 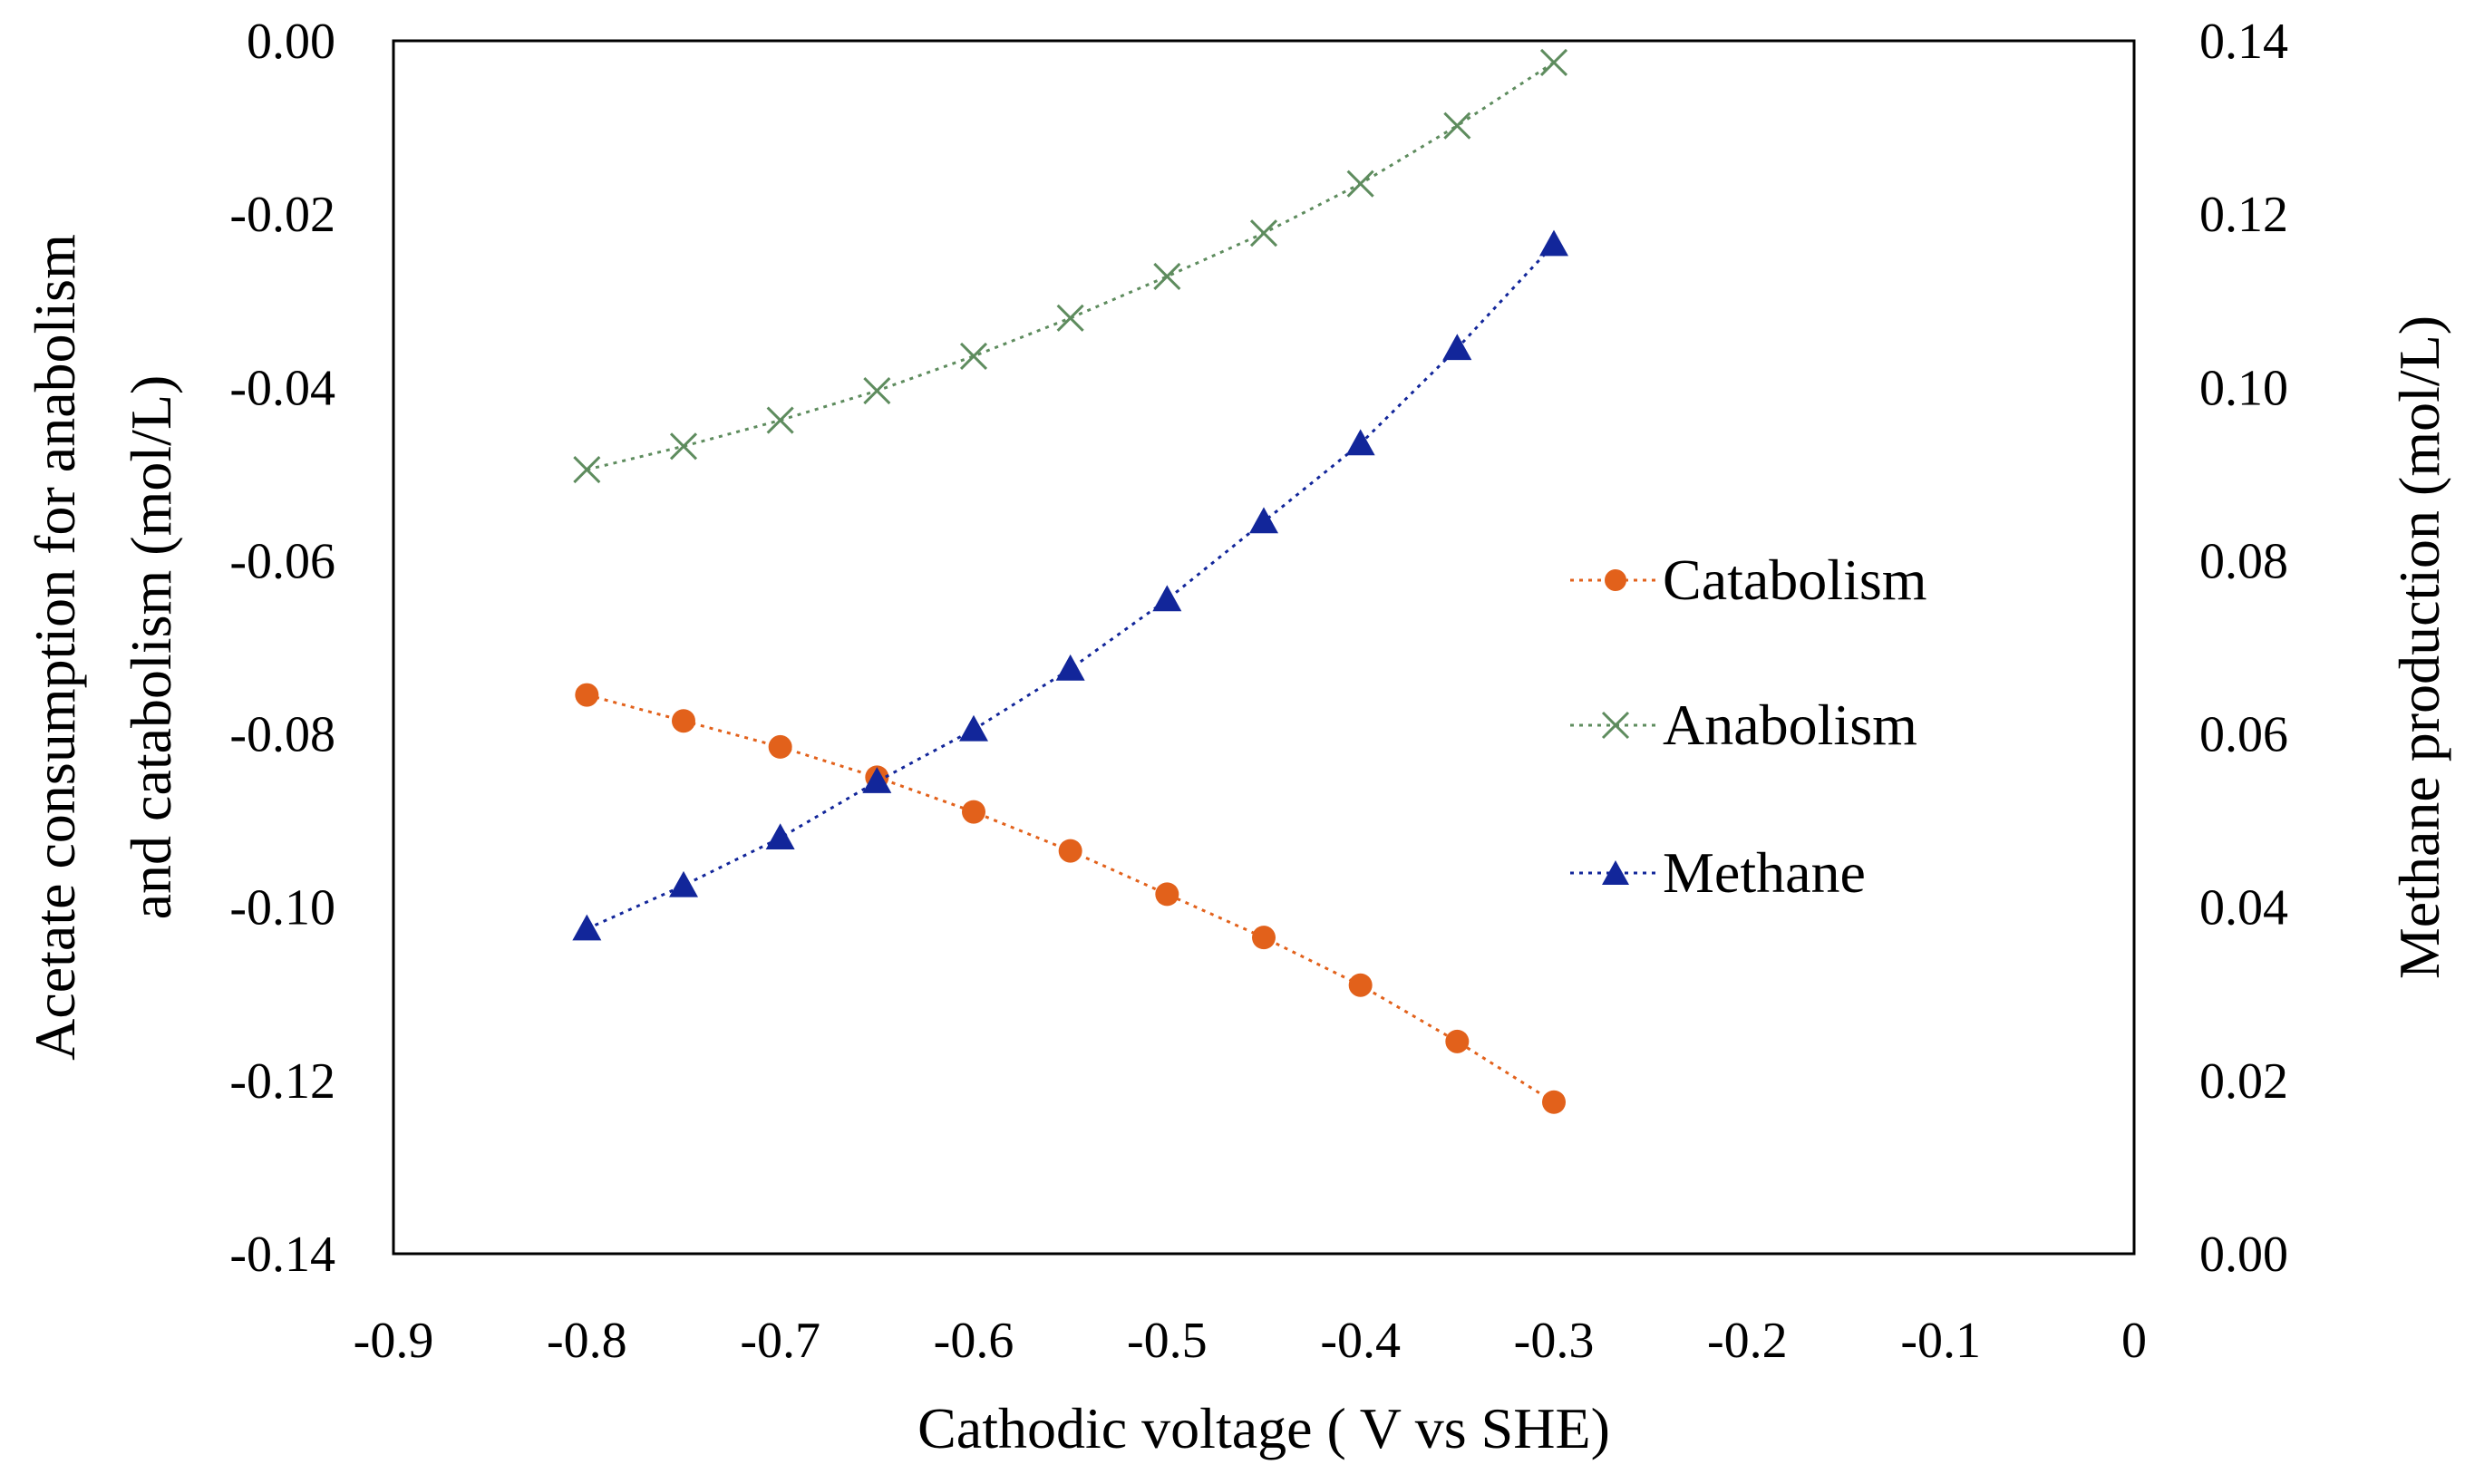 What do you see at coordinates (282, 648) in the screenshot?
I see `y-left-axis-ticks: 0.00 -0.02 -0.04 -0.06 -0.08 -0.10 -0.12 -0.14` at bounding box center [282, 648].